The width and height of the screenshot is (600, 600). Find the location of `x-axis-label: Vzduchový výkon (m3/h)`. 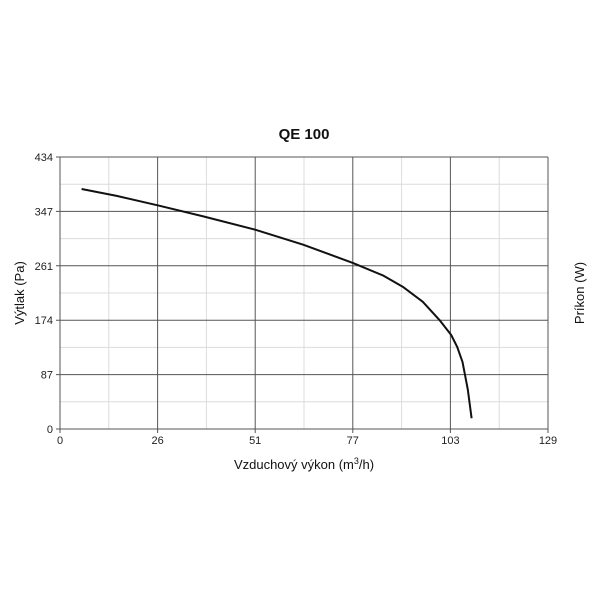

x-axis-label: Vzduchový výkon (m3/h) is located at coordinates (304, 464).